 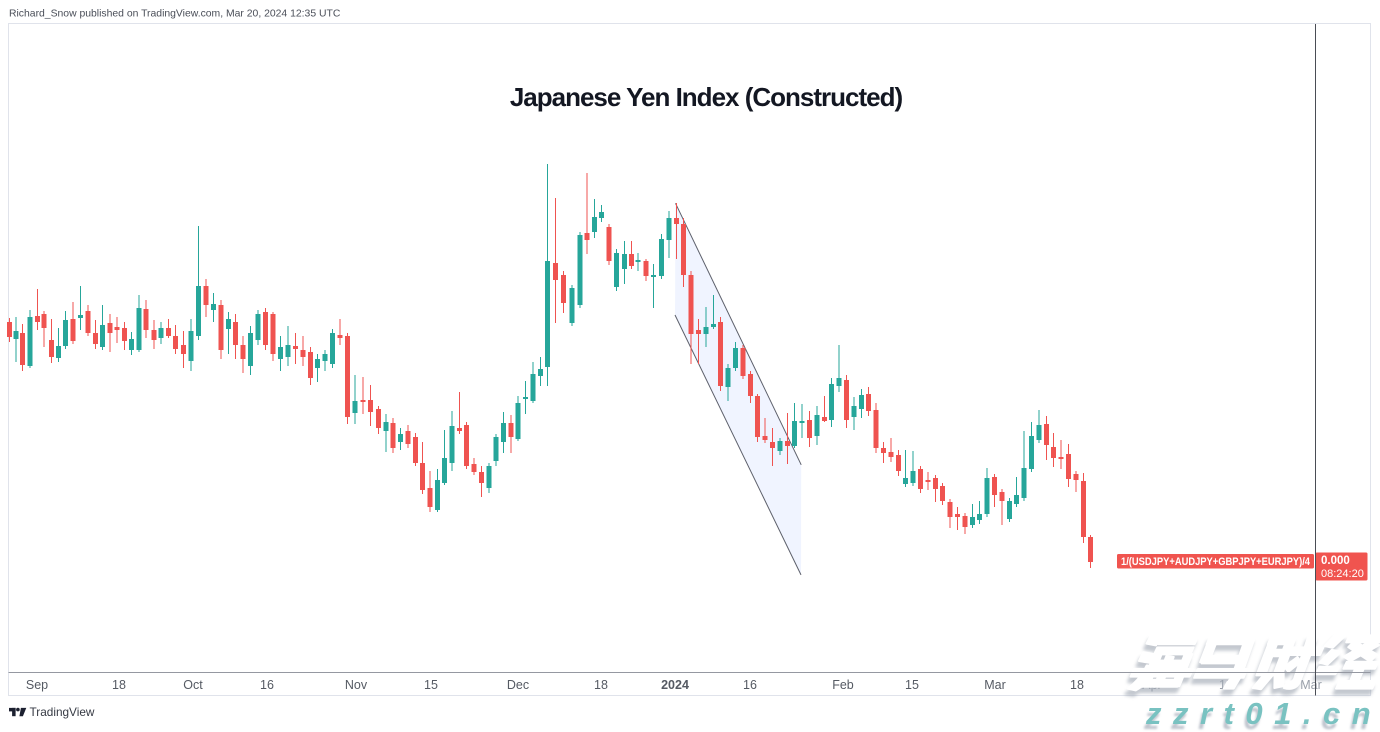 What do you see at coordinates (37, 685) in the screenshot?
I see `svg-text: Sep` at bounding box center [37, 685].